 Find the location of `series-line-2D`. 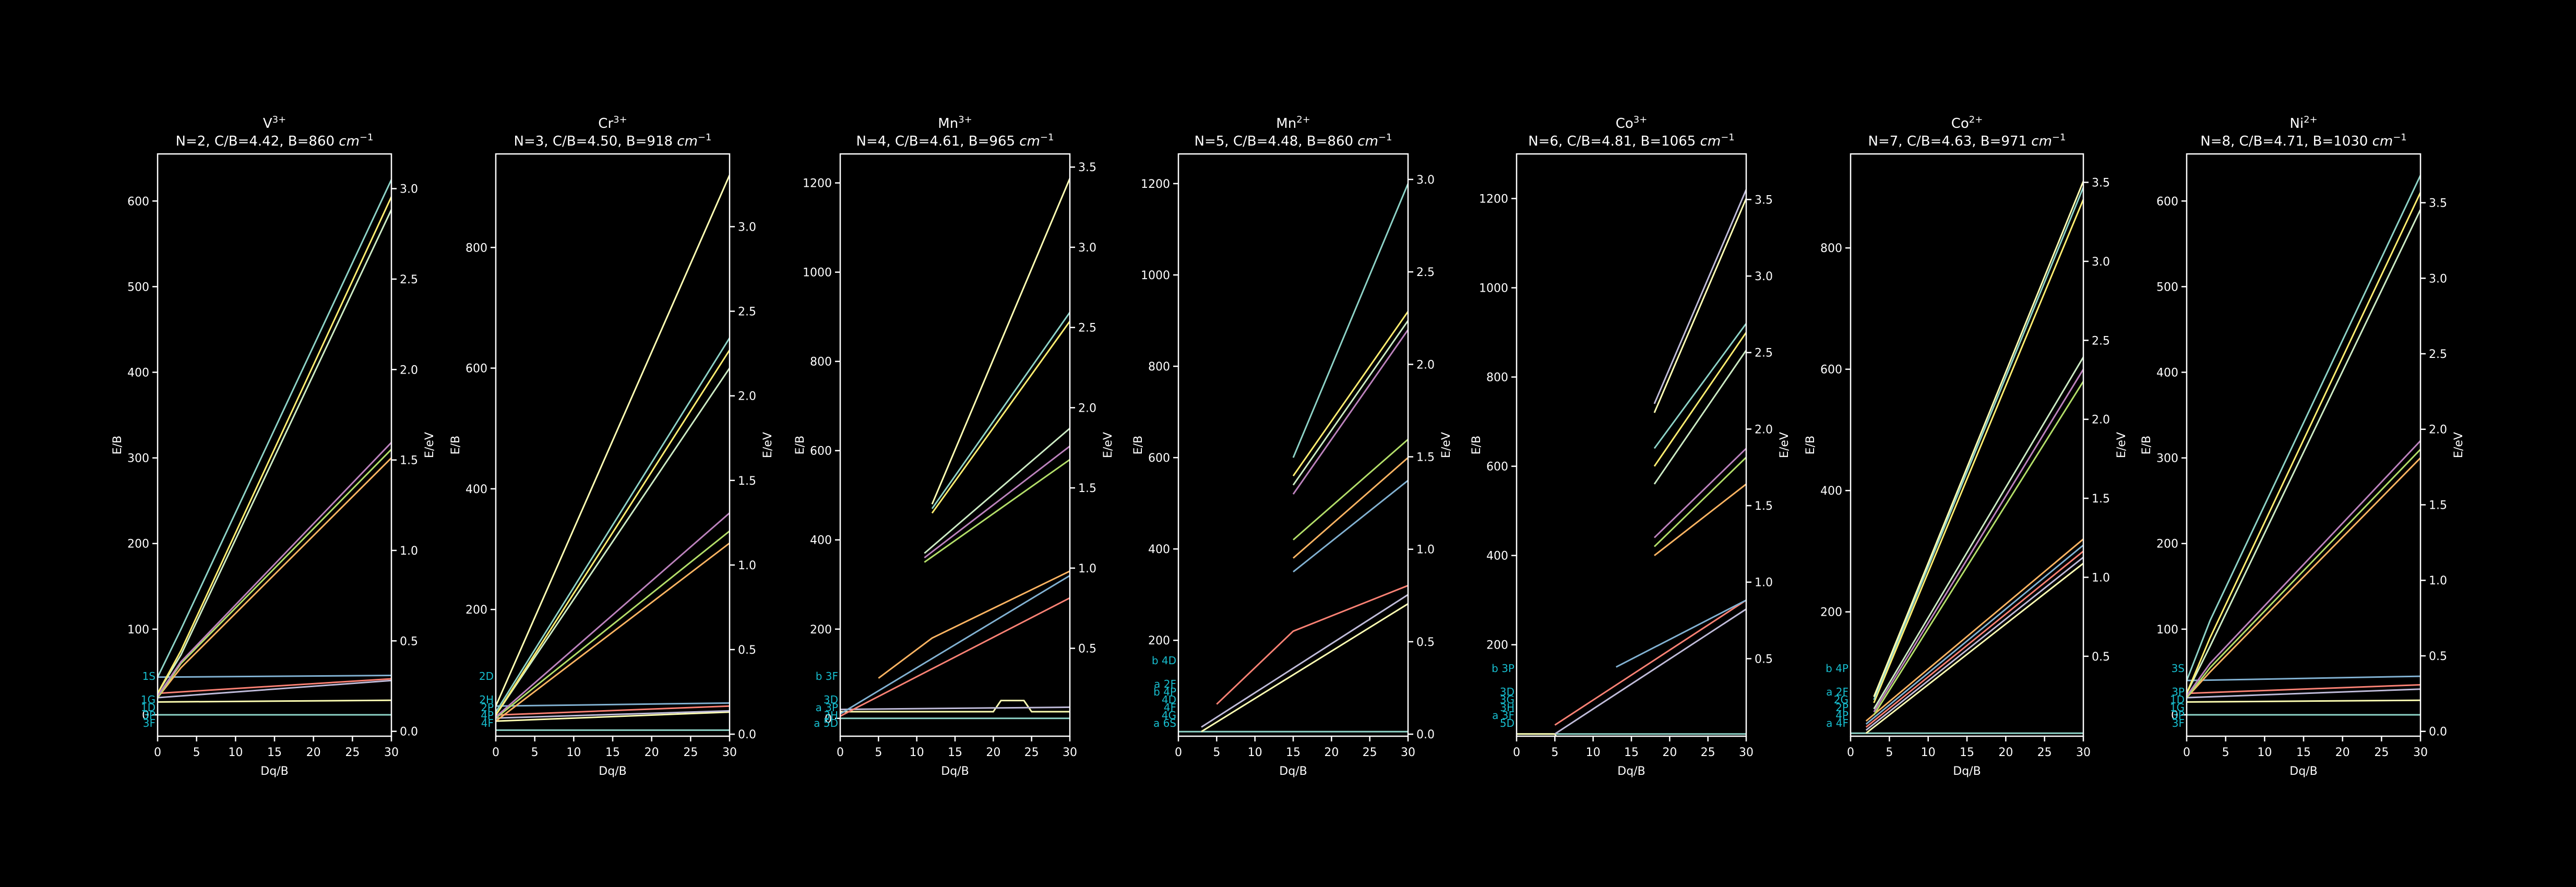

series-line-2D is located at coordinates (613, 704).